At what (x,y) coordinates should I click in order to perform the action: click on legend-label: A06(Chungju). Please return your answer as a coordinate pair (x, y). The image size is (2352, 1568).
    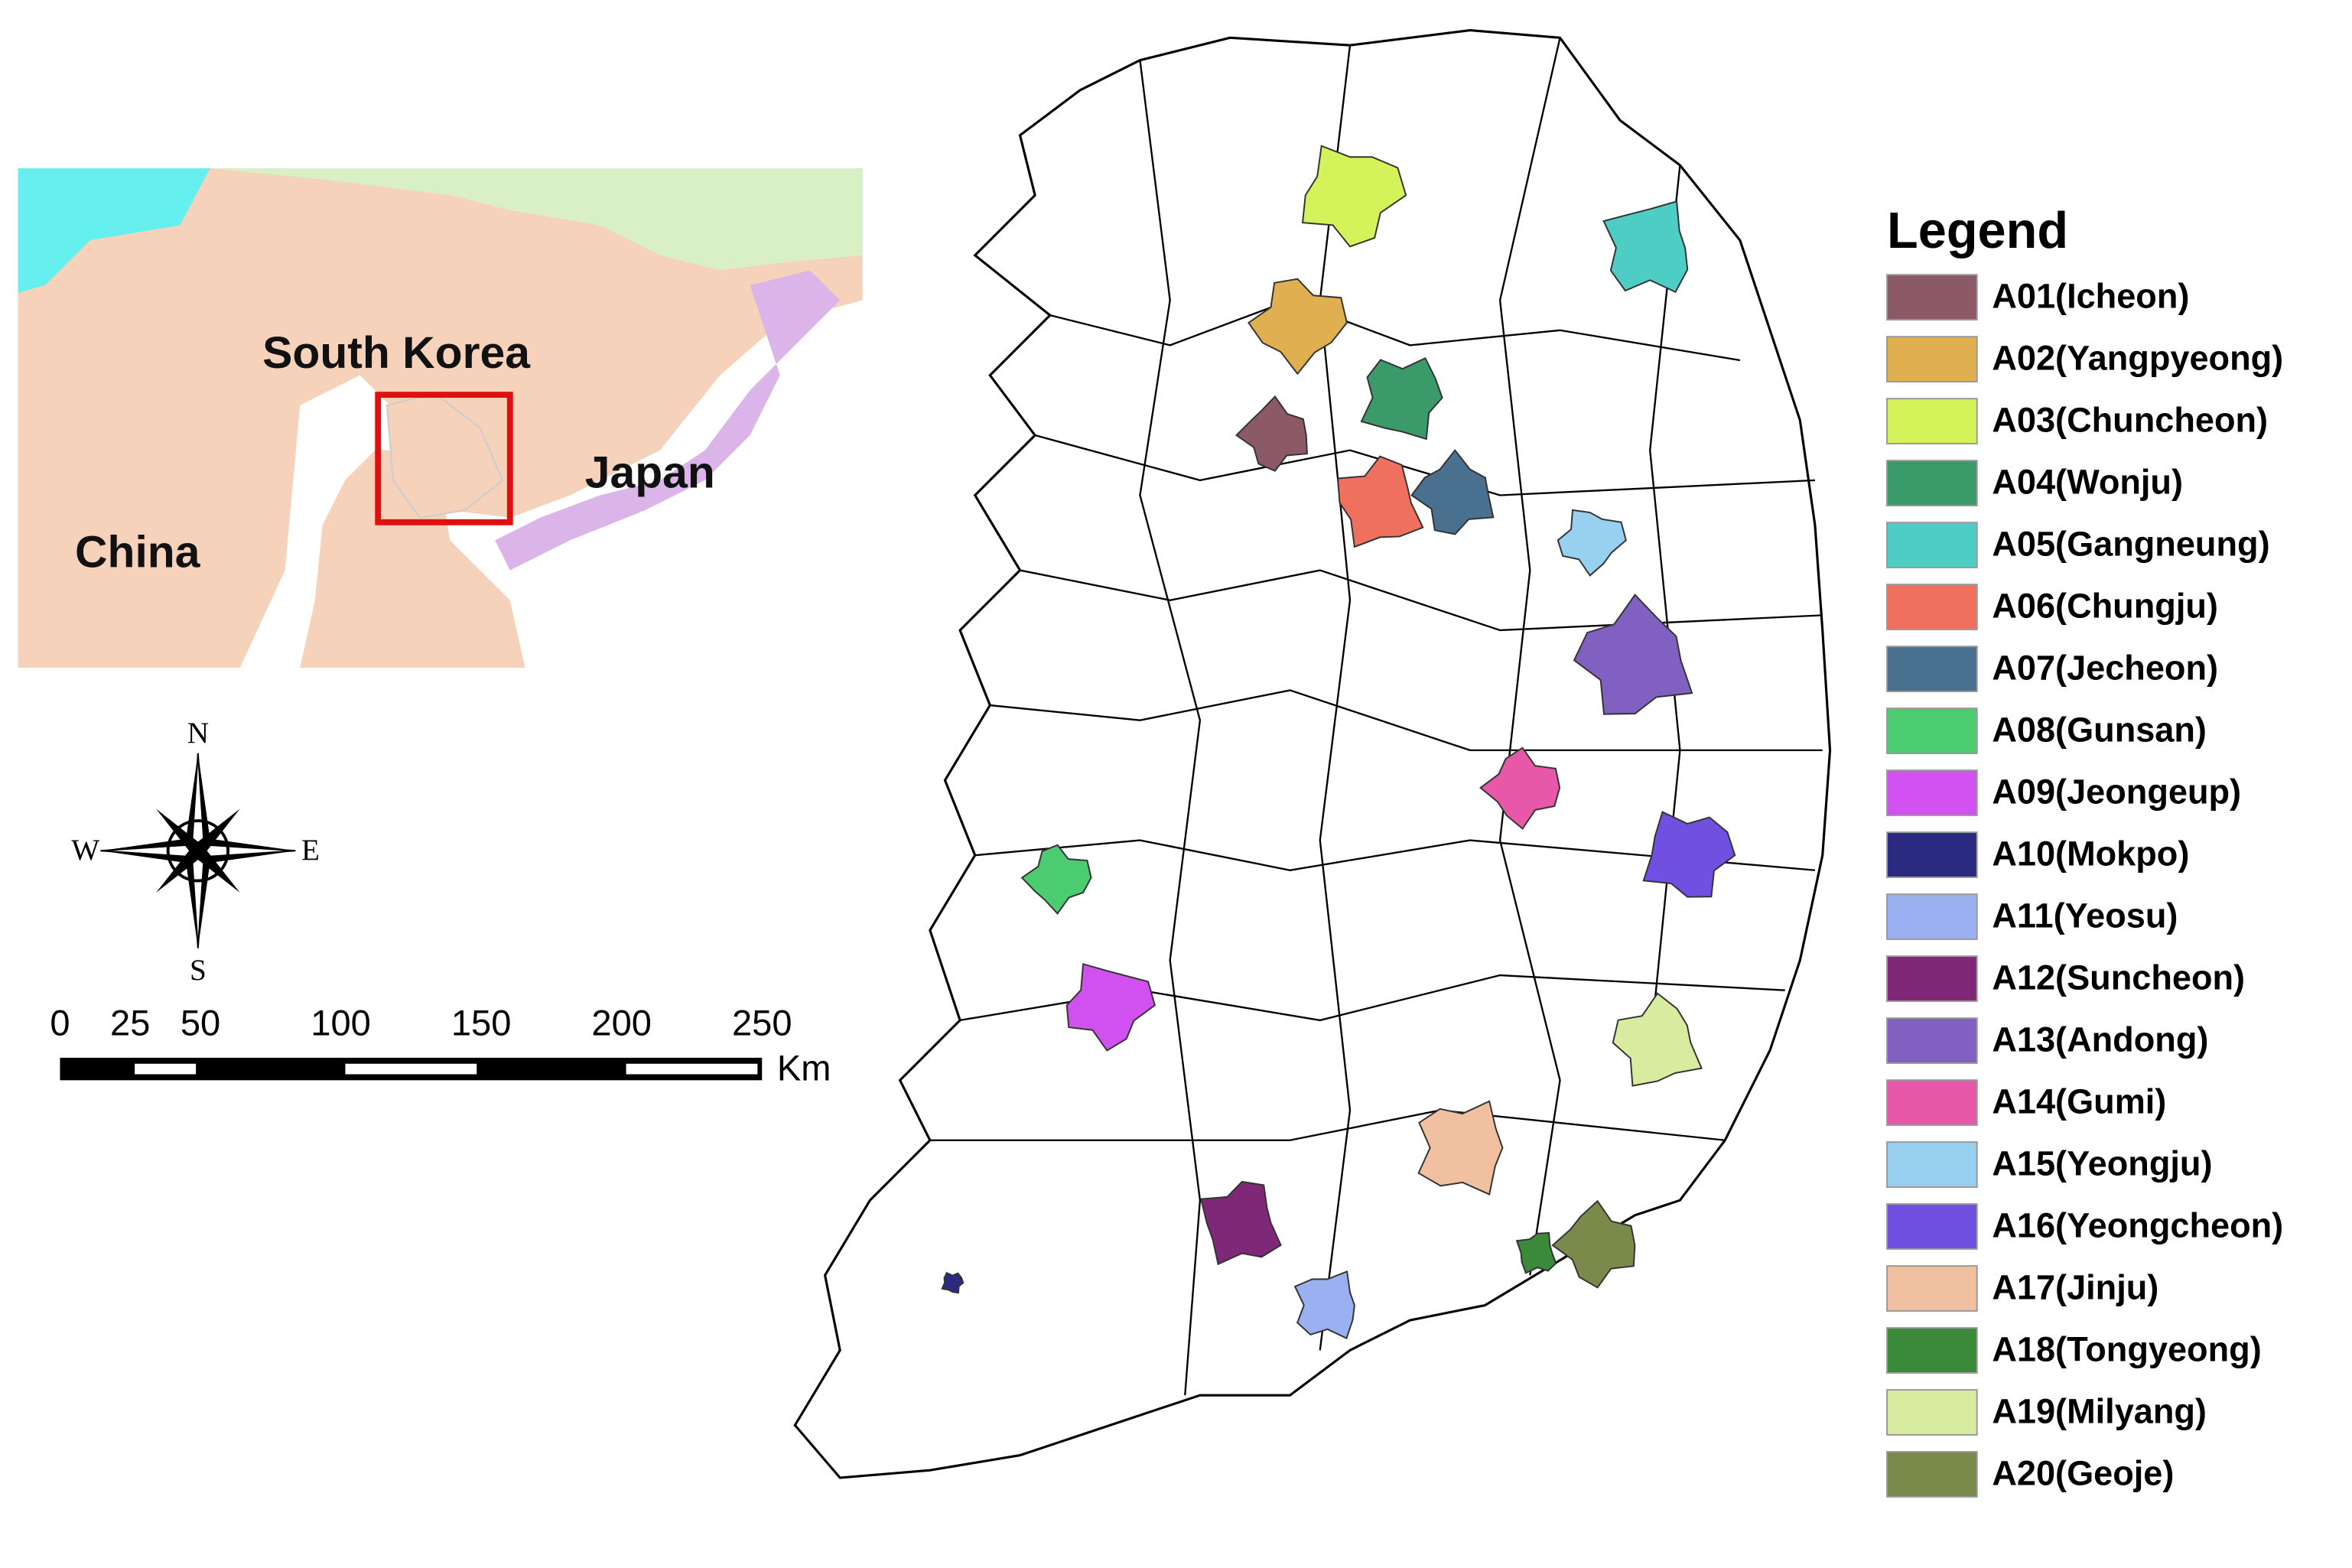
    Looking at the image, I should click on (2105, 605).